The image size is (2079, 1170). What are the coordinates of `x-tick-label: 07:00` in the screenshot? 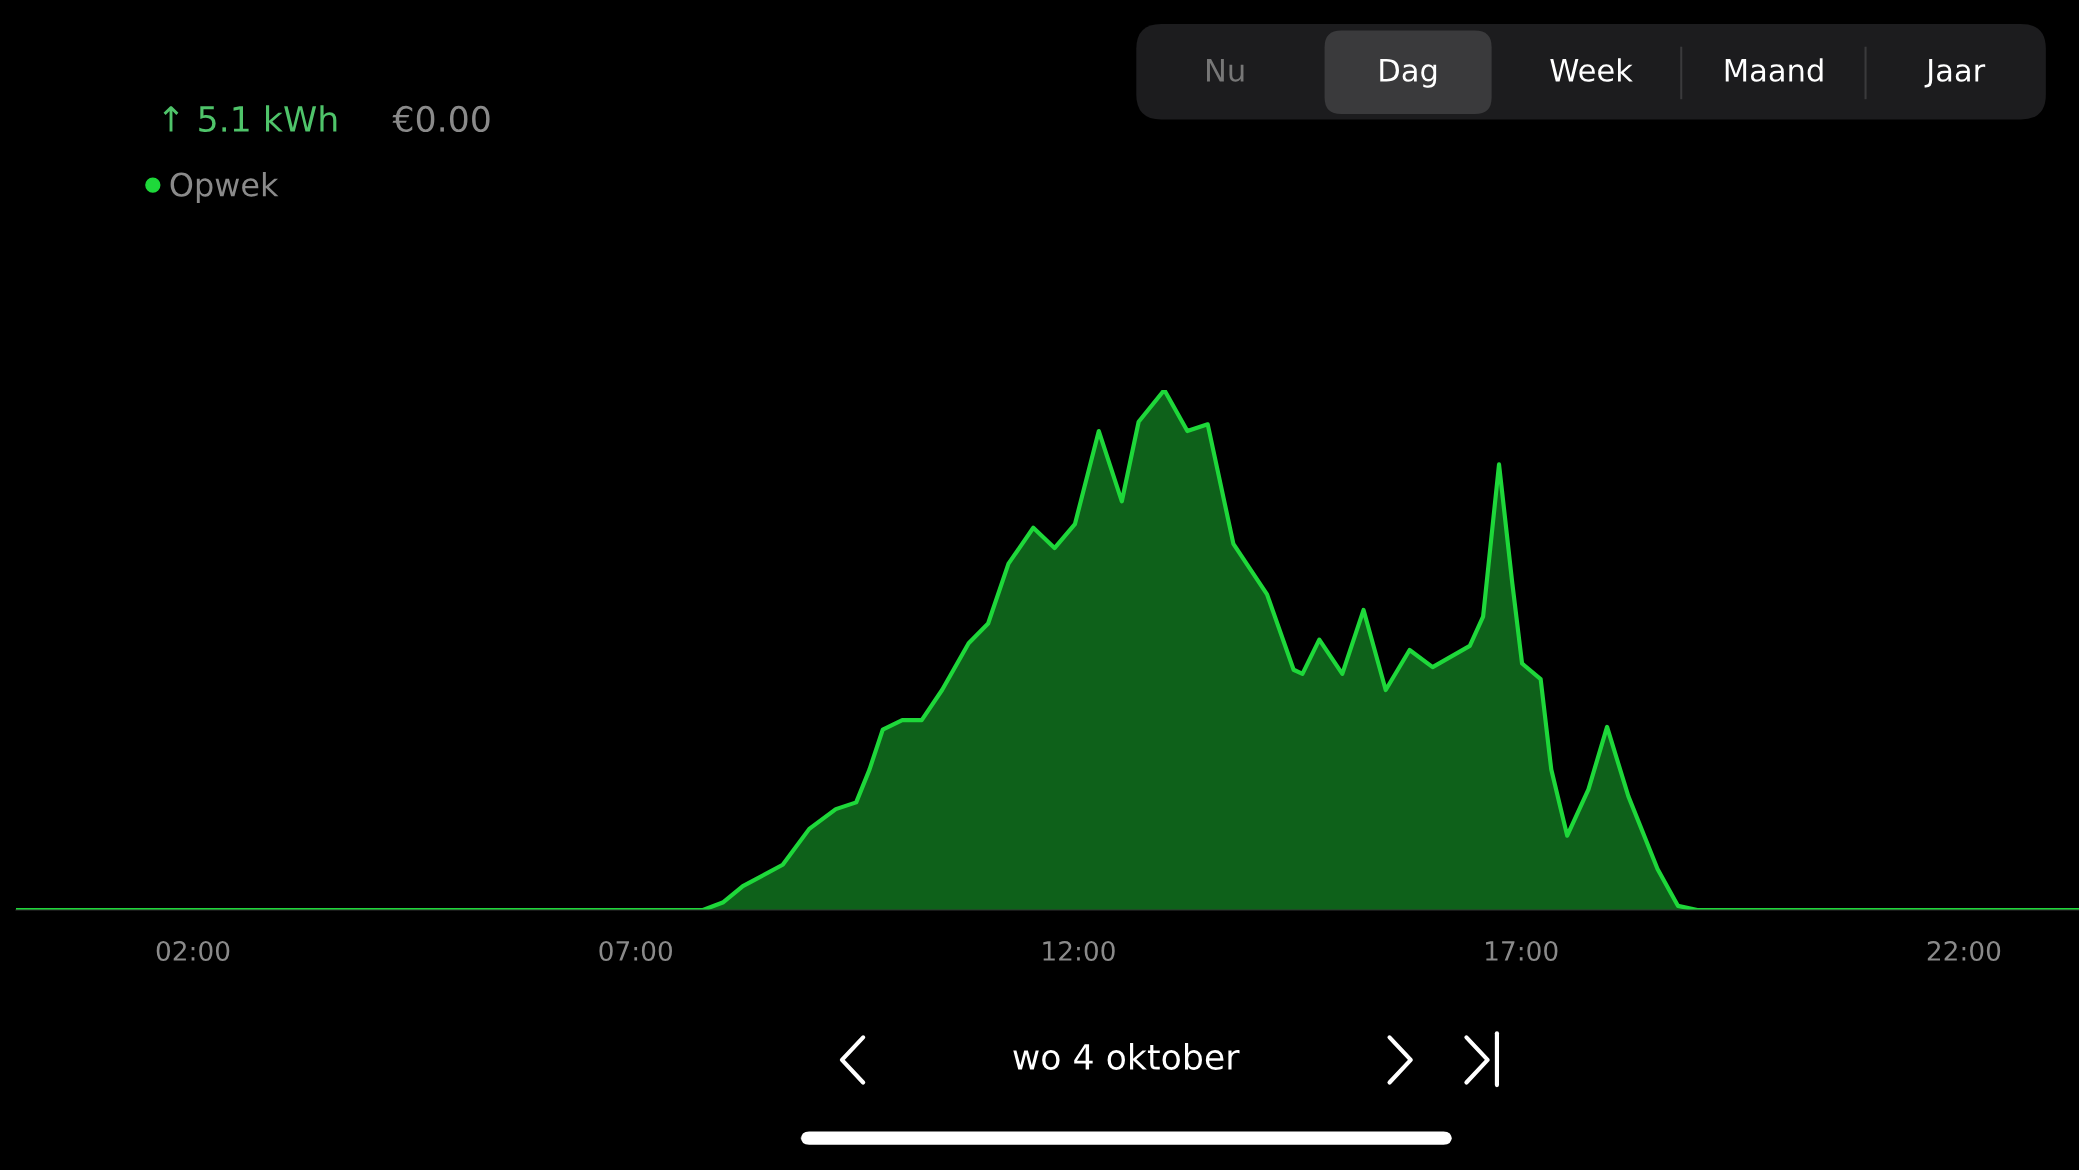 It's located at (635, 951).